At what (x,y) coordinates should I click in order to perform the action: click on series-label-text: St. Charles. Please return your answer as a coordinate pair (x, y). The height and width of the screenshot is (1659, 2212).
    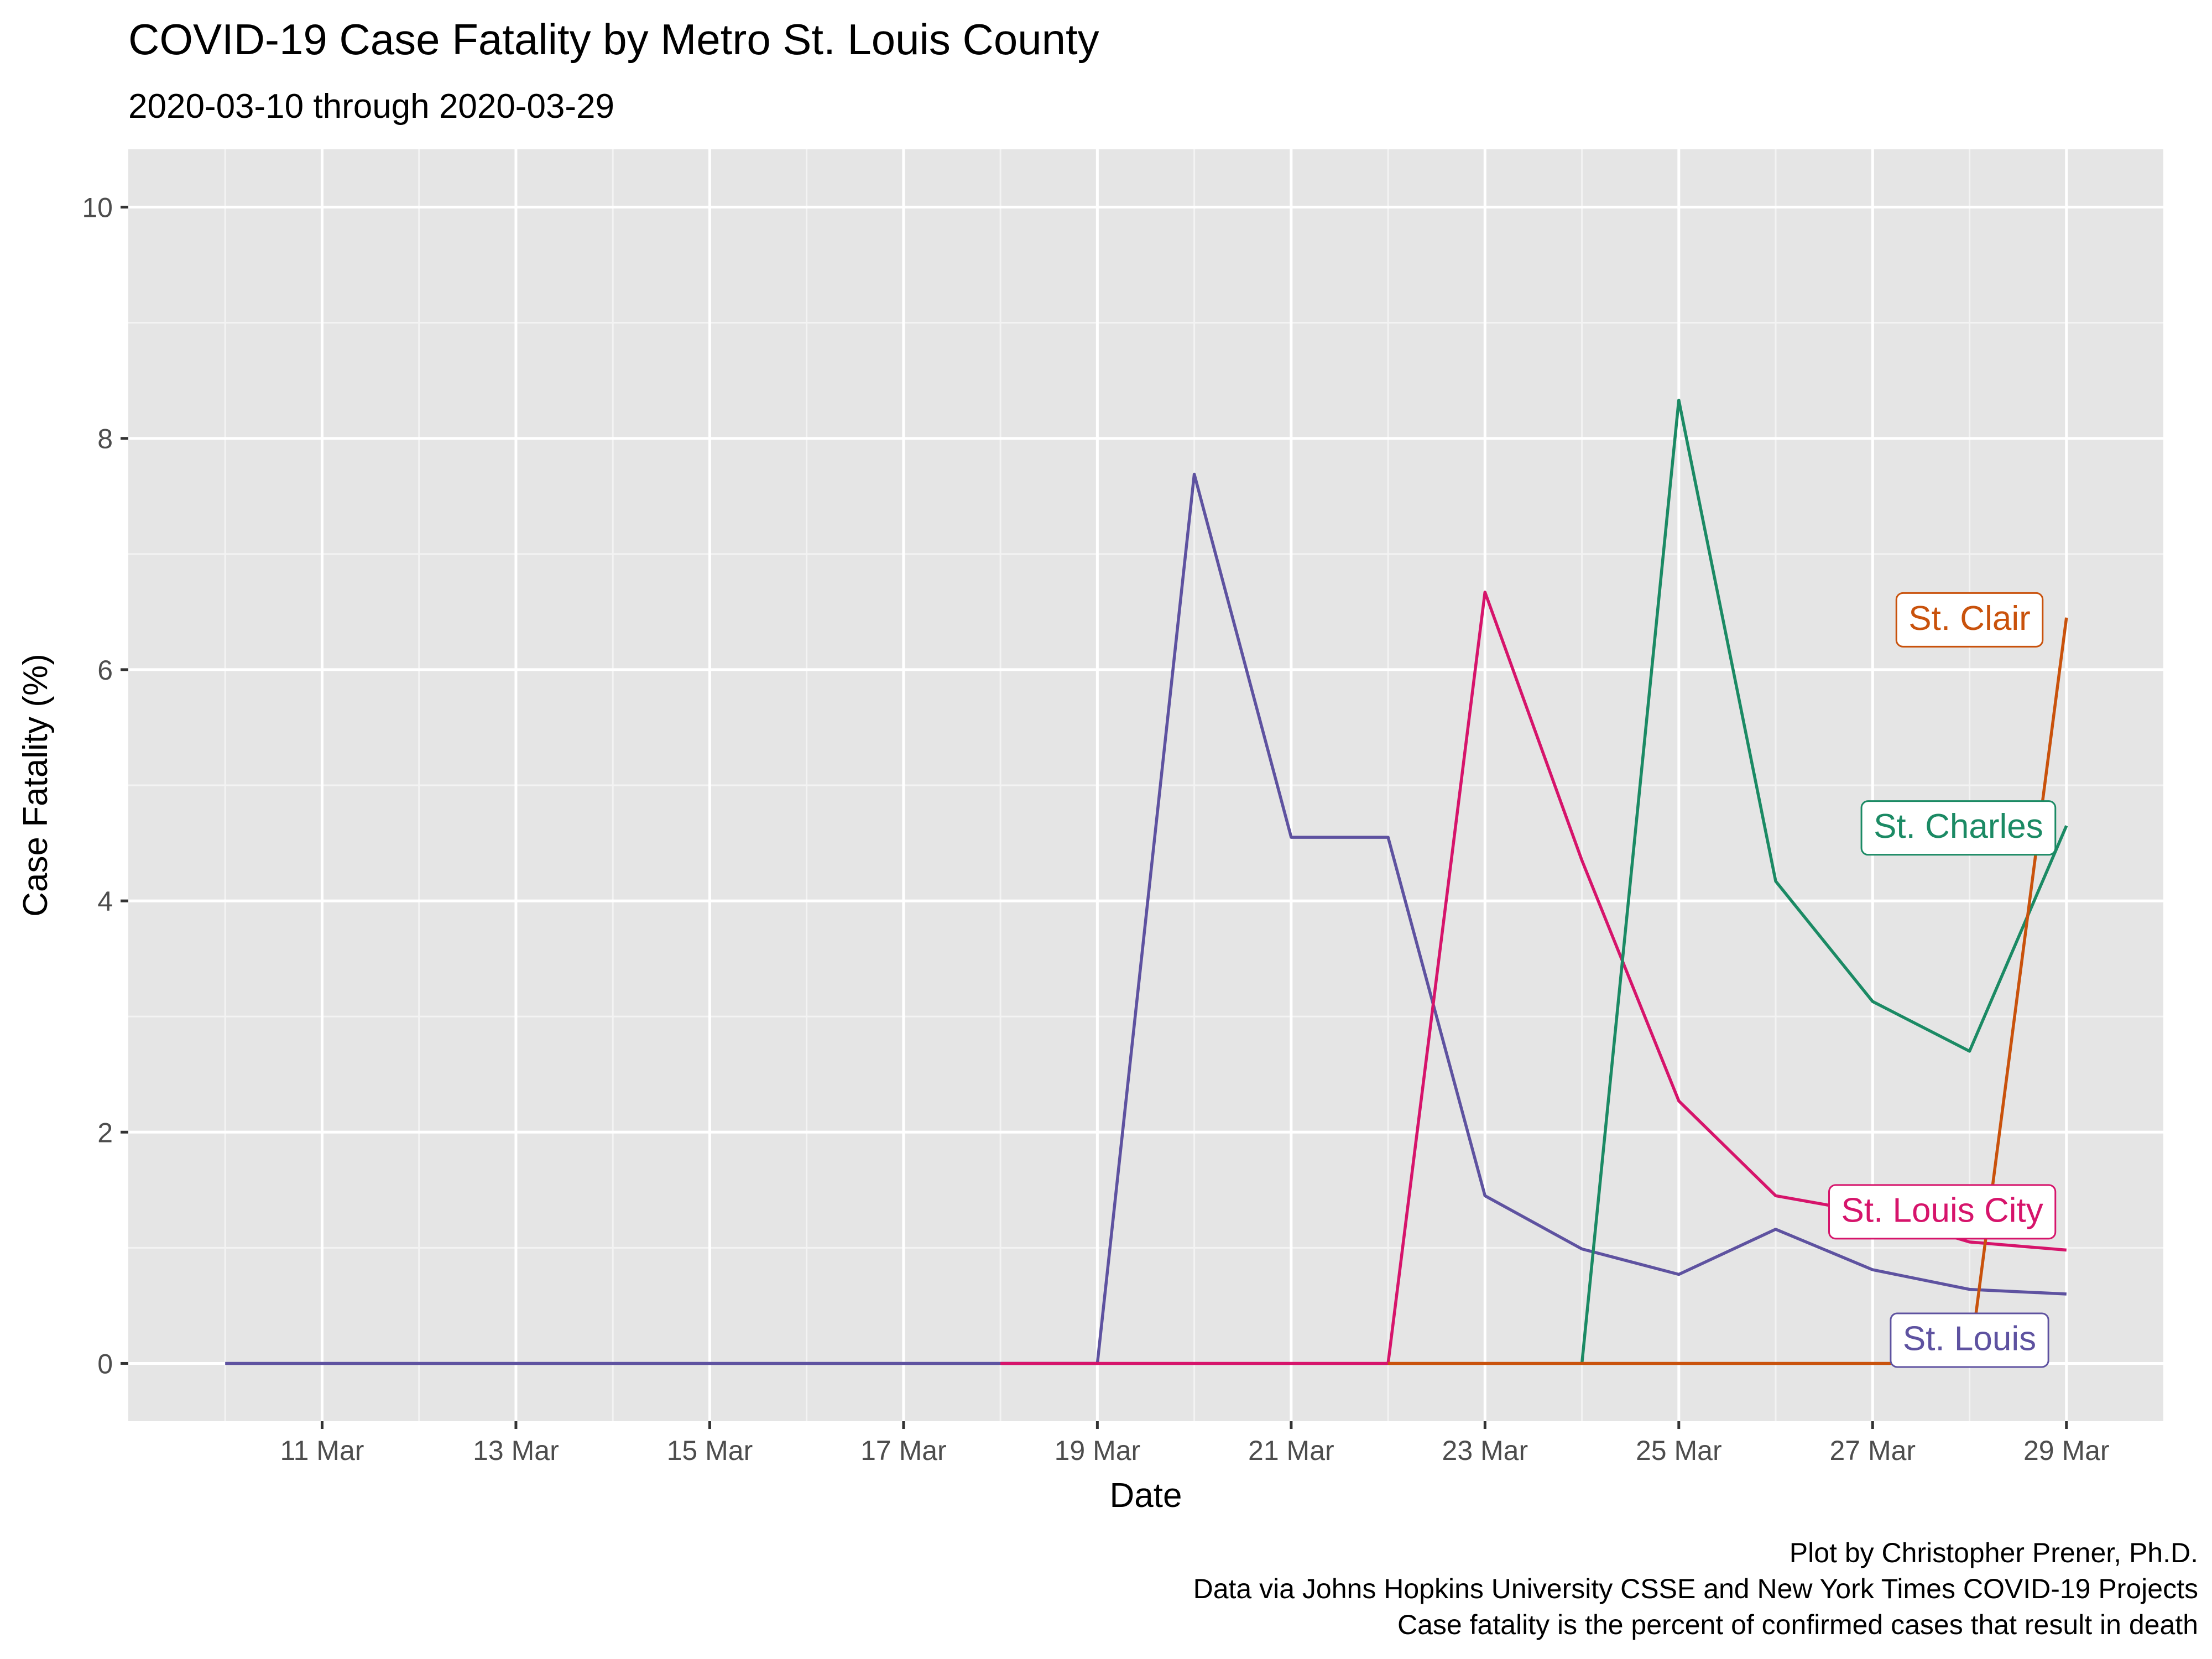
    Looking at the image, I should click on (1959, 827).